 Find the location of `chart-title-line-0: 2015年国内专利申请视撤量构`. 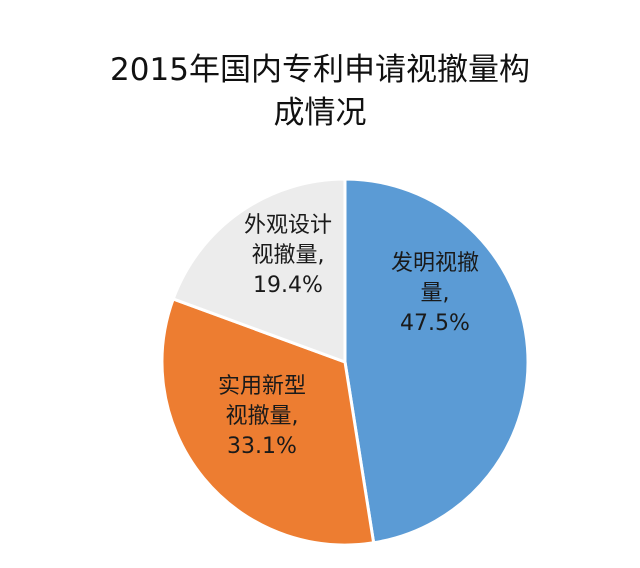

chart-title-line-0: 2015年国内专利申请视撤量构 is located at coordinates (320, 70).